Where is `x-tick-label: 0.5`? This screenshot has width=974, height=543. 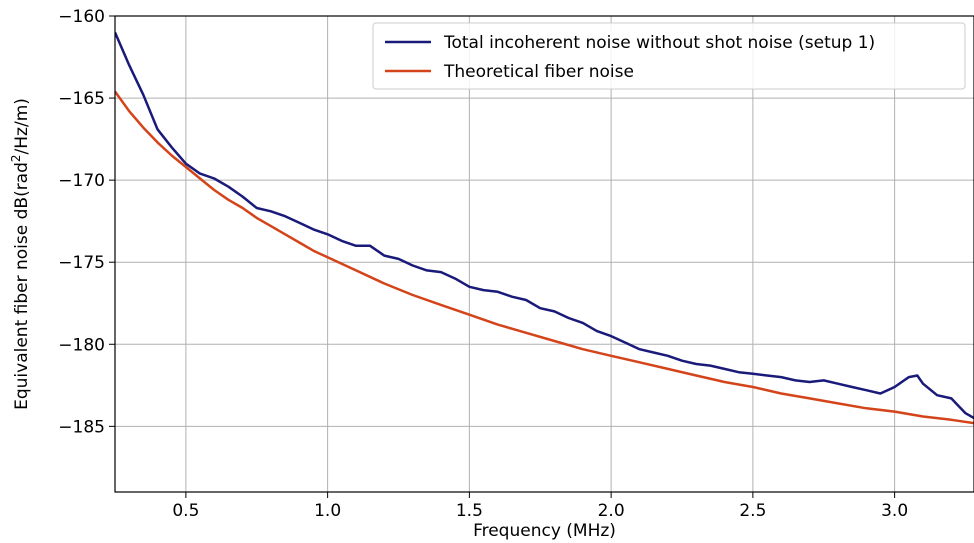
x-tick-label: 0.5 is located at coordinates (185, 511).